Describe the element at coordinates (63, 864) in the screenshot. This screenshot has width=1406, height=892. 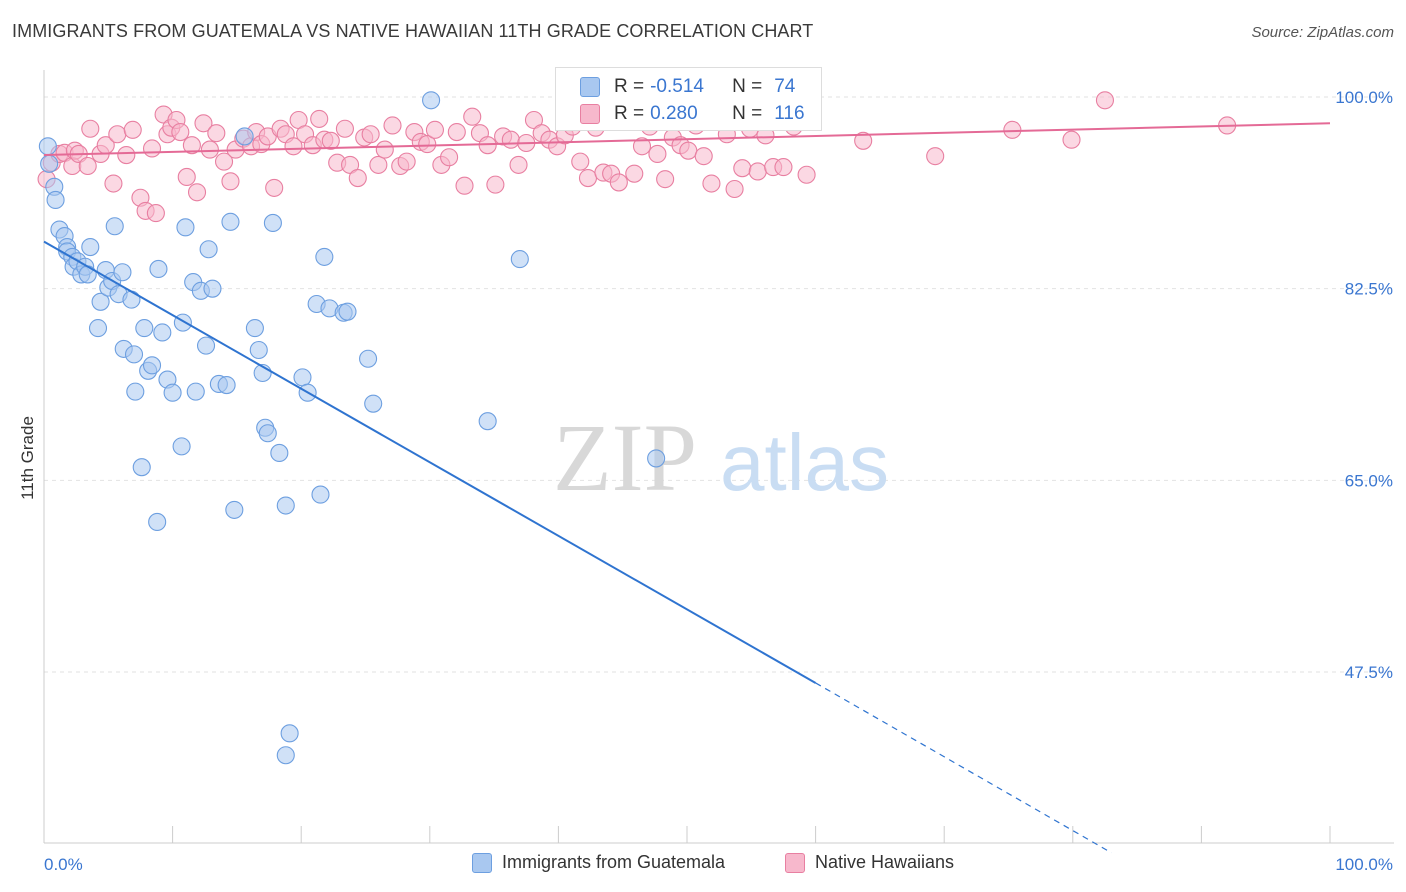
I see `x-tick-label-left: 0.0%` at that location.